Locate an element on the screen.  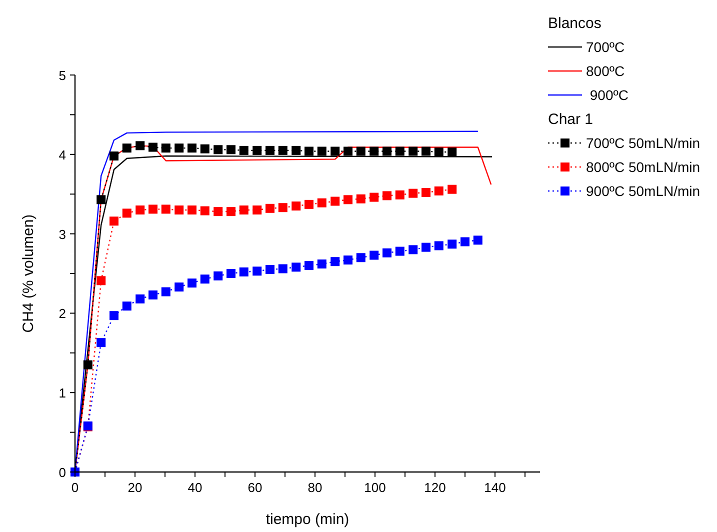
legend-label: 900ºC is located at coordinates (607, 95).